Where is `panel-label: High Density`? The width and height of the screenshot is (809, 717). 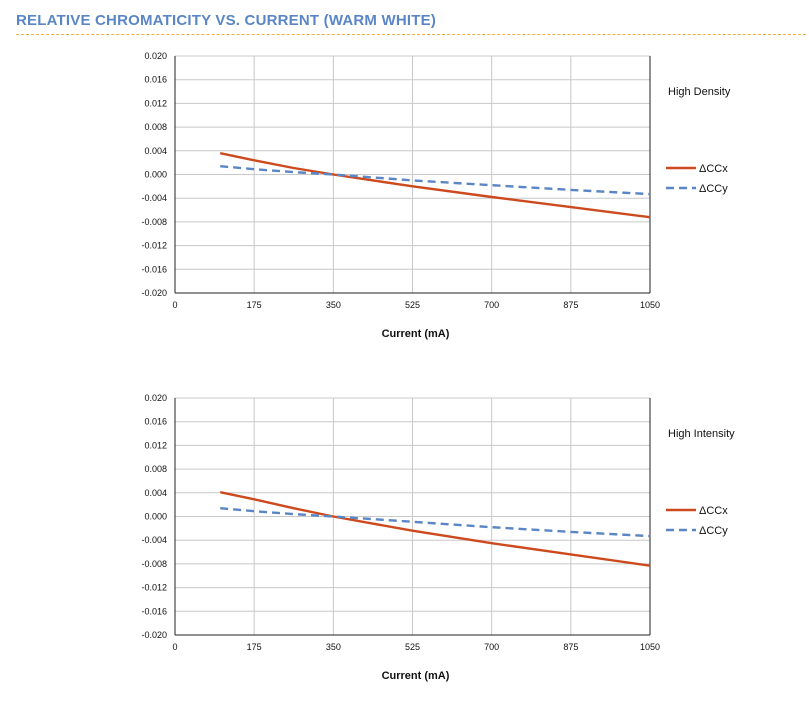 panel-label: High Density is located at coordinates (699, 92).